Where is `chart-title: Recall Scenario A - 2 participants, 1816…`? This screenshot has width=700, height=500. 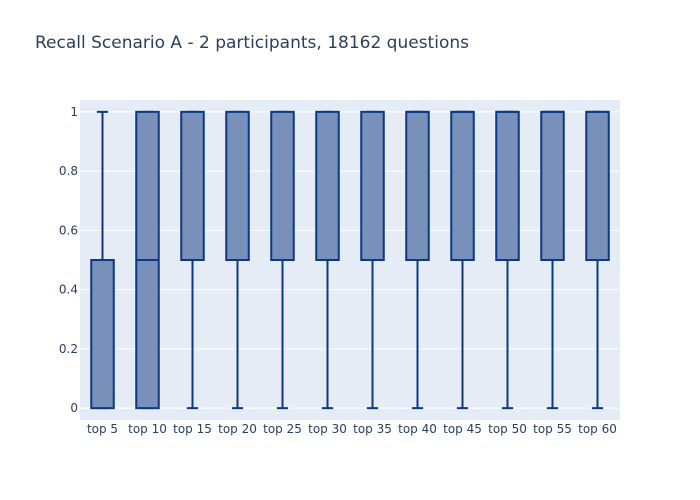
chart-title: Recall Scenario A - 2 participants, 1816… is located at coordinates (252, 43).